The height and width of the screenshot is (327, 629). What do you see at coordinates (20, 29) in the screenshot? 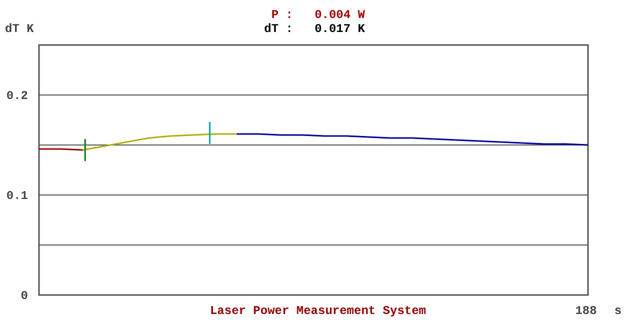
I see `y-axis-title: dT K` at bounding box center [20, 29].